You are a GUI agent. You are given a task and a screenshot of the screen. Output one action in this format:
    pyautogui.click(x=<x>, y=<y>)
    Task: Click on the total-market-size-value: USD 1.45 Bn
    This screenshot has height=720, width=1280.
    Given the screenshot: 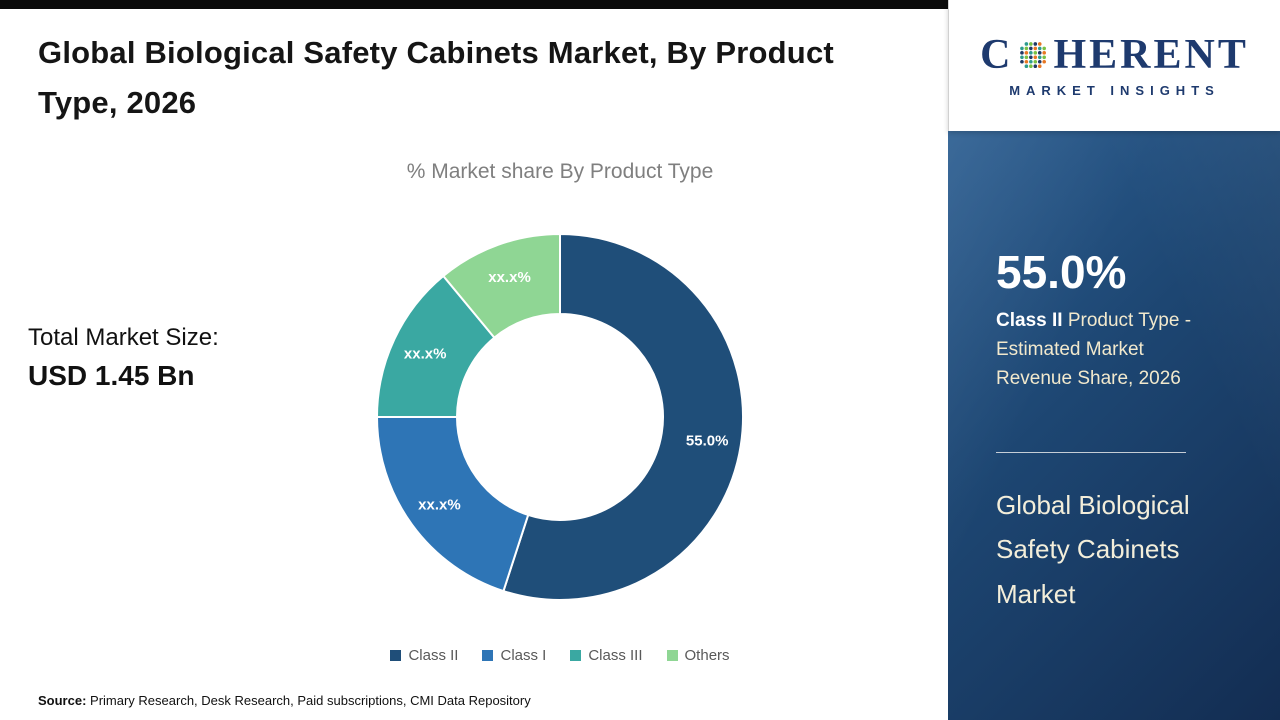 What is the action you would take?
    pyautogui.click(x=111, y=375)
    